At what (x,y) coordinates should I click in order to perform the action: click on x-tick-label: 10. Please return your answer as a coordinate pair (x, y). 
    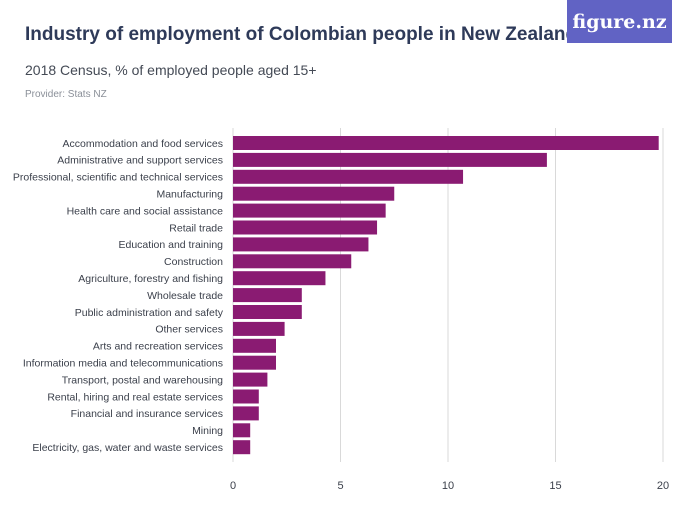
    Looking at the image, I should click on (448, 486).